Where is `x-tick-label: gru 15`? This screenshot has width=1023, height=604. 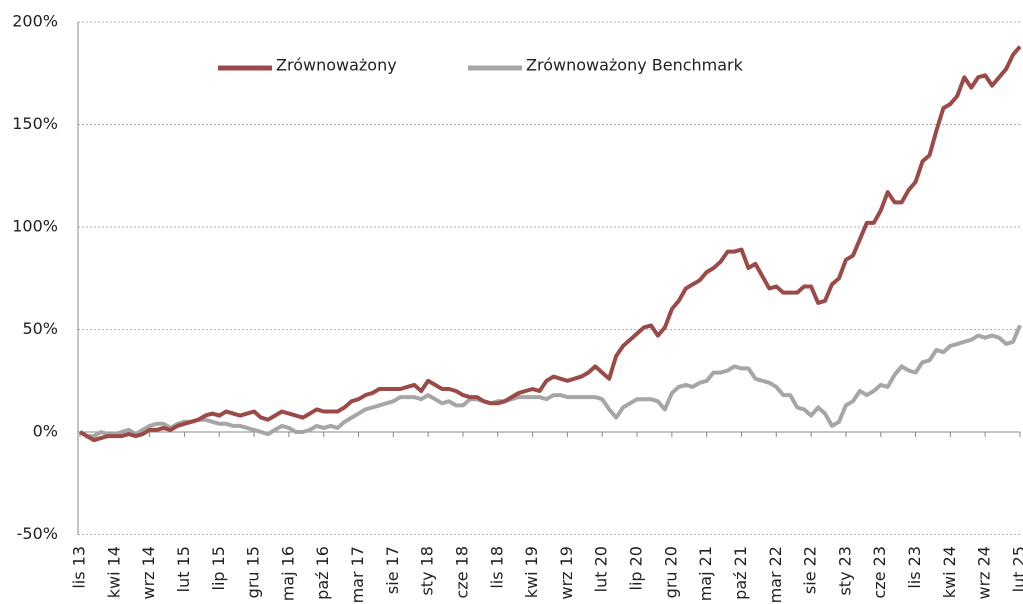 x-tick-label: gru 15 is located at coordinates (253, 572).